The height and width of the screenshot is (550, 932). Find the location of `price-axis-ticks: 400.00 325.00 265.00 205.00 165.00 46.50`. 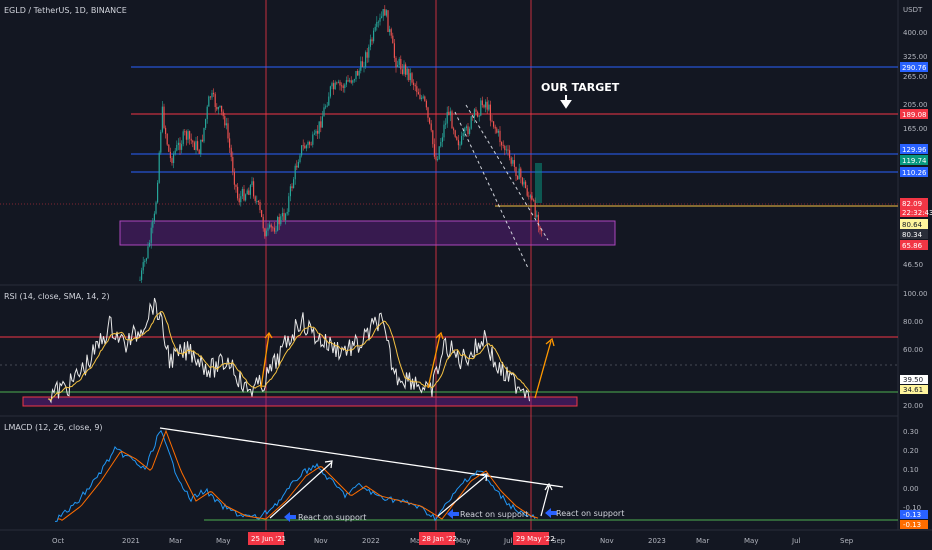

price-axis-ticks: 400.00 325.00 265.00 205.00 165.00 46.50 is located at coordinates (915, 149).